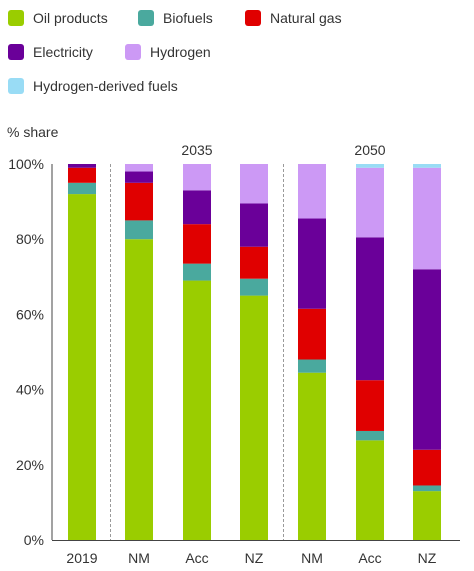 This screenshot has height=571, width=474. Describe the element at coordinates (196, 150) in the screenshot. I see `group-label: 2035` at that location.